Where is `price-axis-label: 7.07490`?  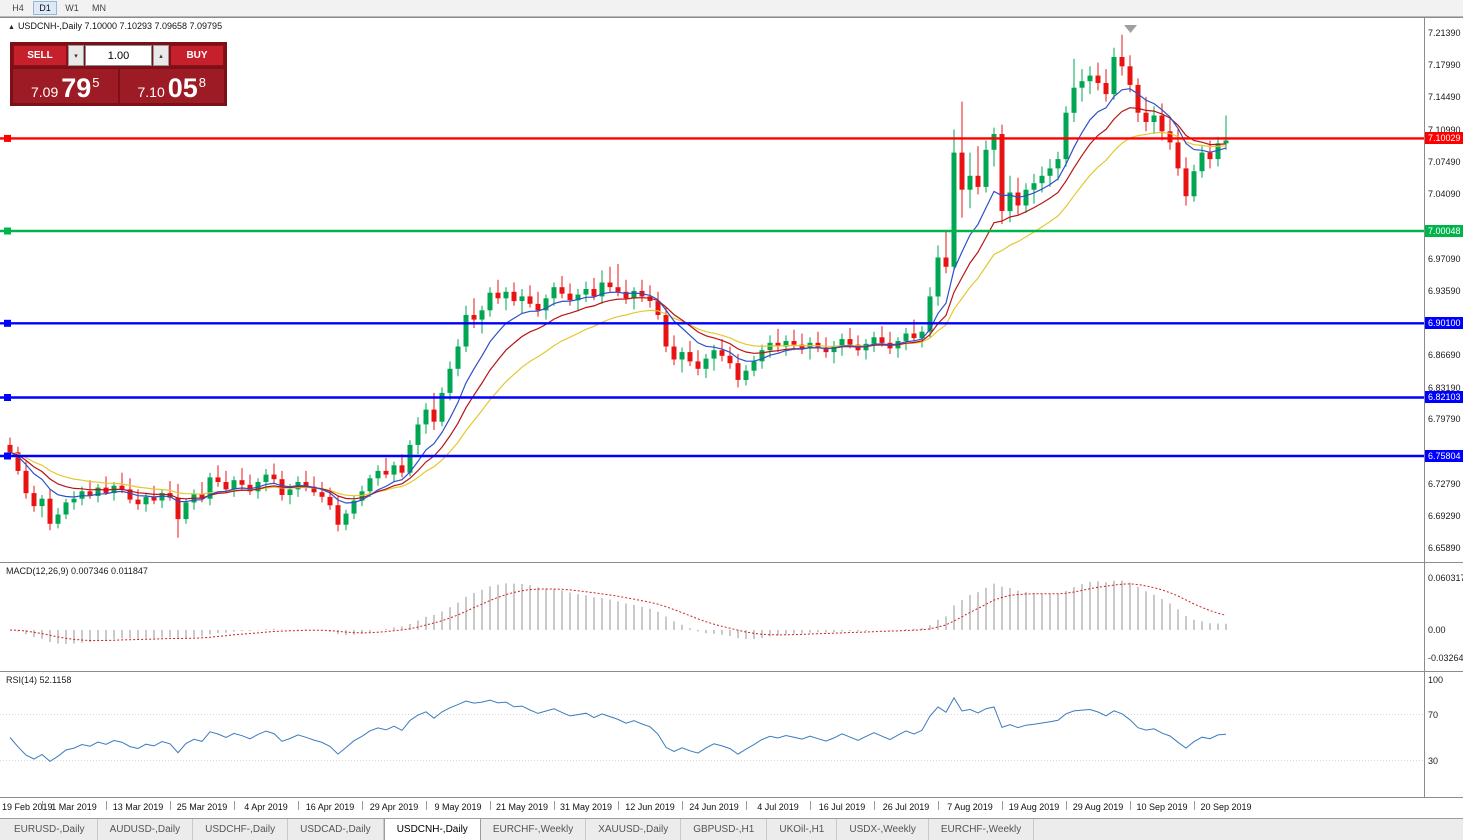 price-axis-label: 7.07490 is located at coordinates (1444, 162).